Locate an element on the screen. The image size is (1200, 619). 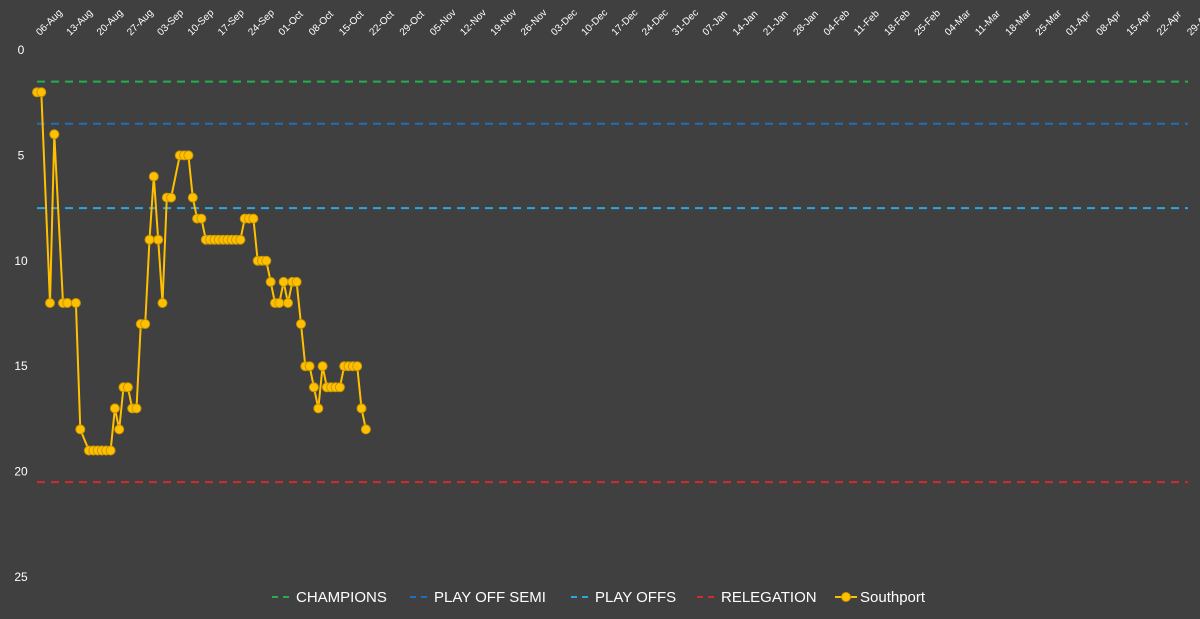
x-tick-label: 11-Feb is located at coordinates (867, 23).